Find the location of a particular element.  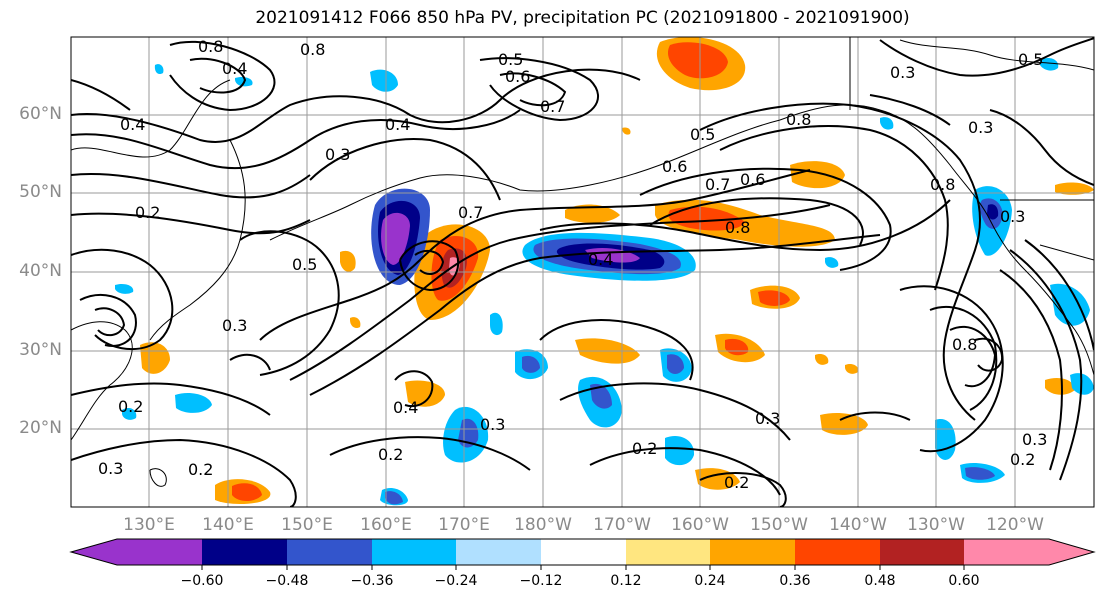

colorbar-segment-over is located at coordinates (1071, 552).